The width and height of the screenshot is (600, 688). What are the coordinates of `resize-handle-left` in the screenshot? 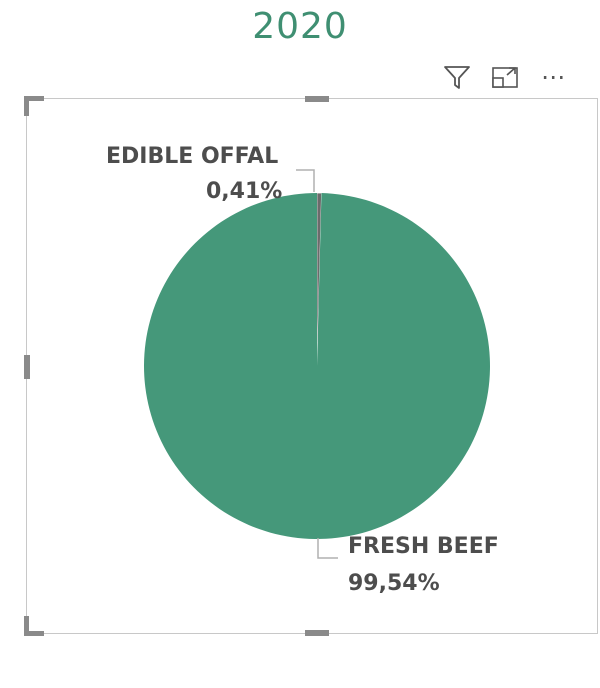 It's located at (27, 367).